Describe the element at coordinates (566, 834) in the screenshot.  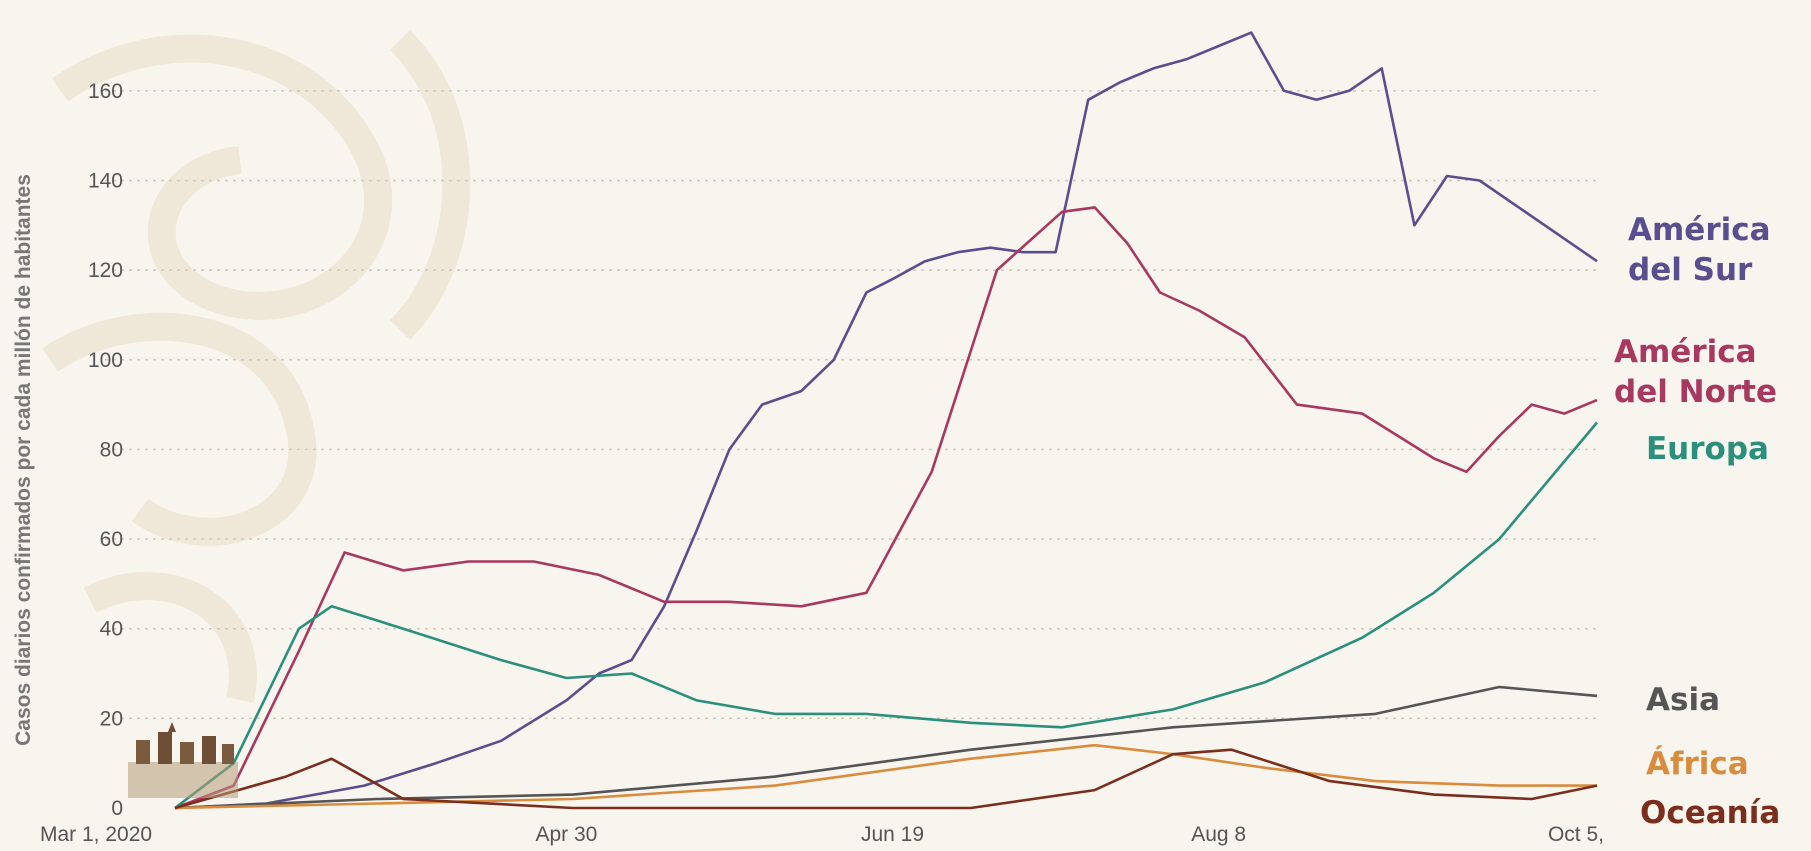
I see `x-tick-label: Apr 30` at that location.